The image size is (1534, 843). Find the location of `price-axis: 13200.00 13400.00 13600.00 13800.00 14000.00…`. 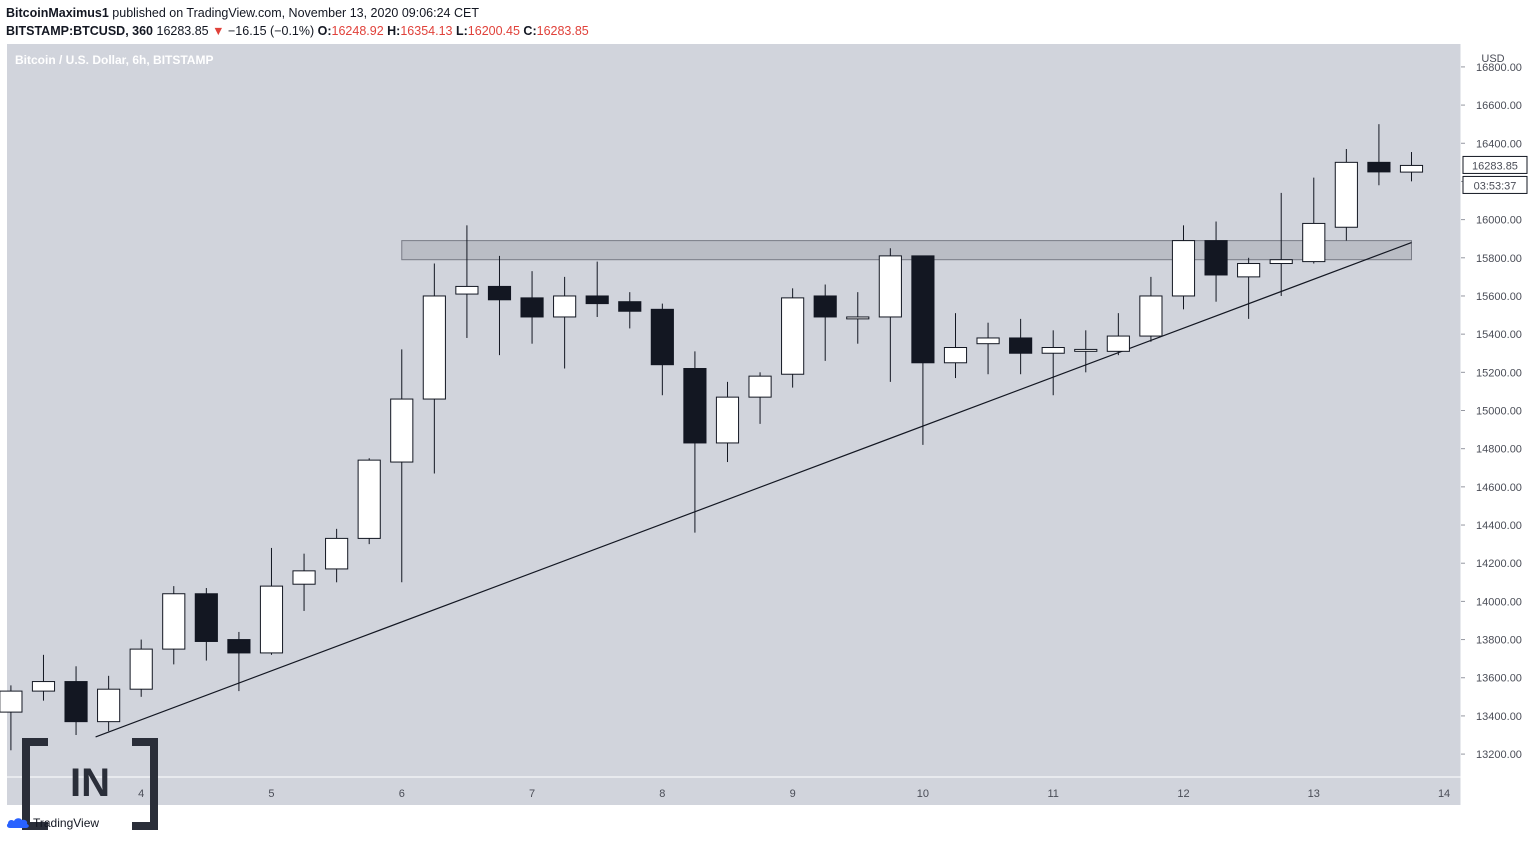

price-axis: 13200.00 13400.00 13600.00 13800.00 14000.00… is located at coordinates (1491, 411).